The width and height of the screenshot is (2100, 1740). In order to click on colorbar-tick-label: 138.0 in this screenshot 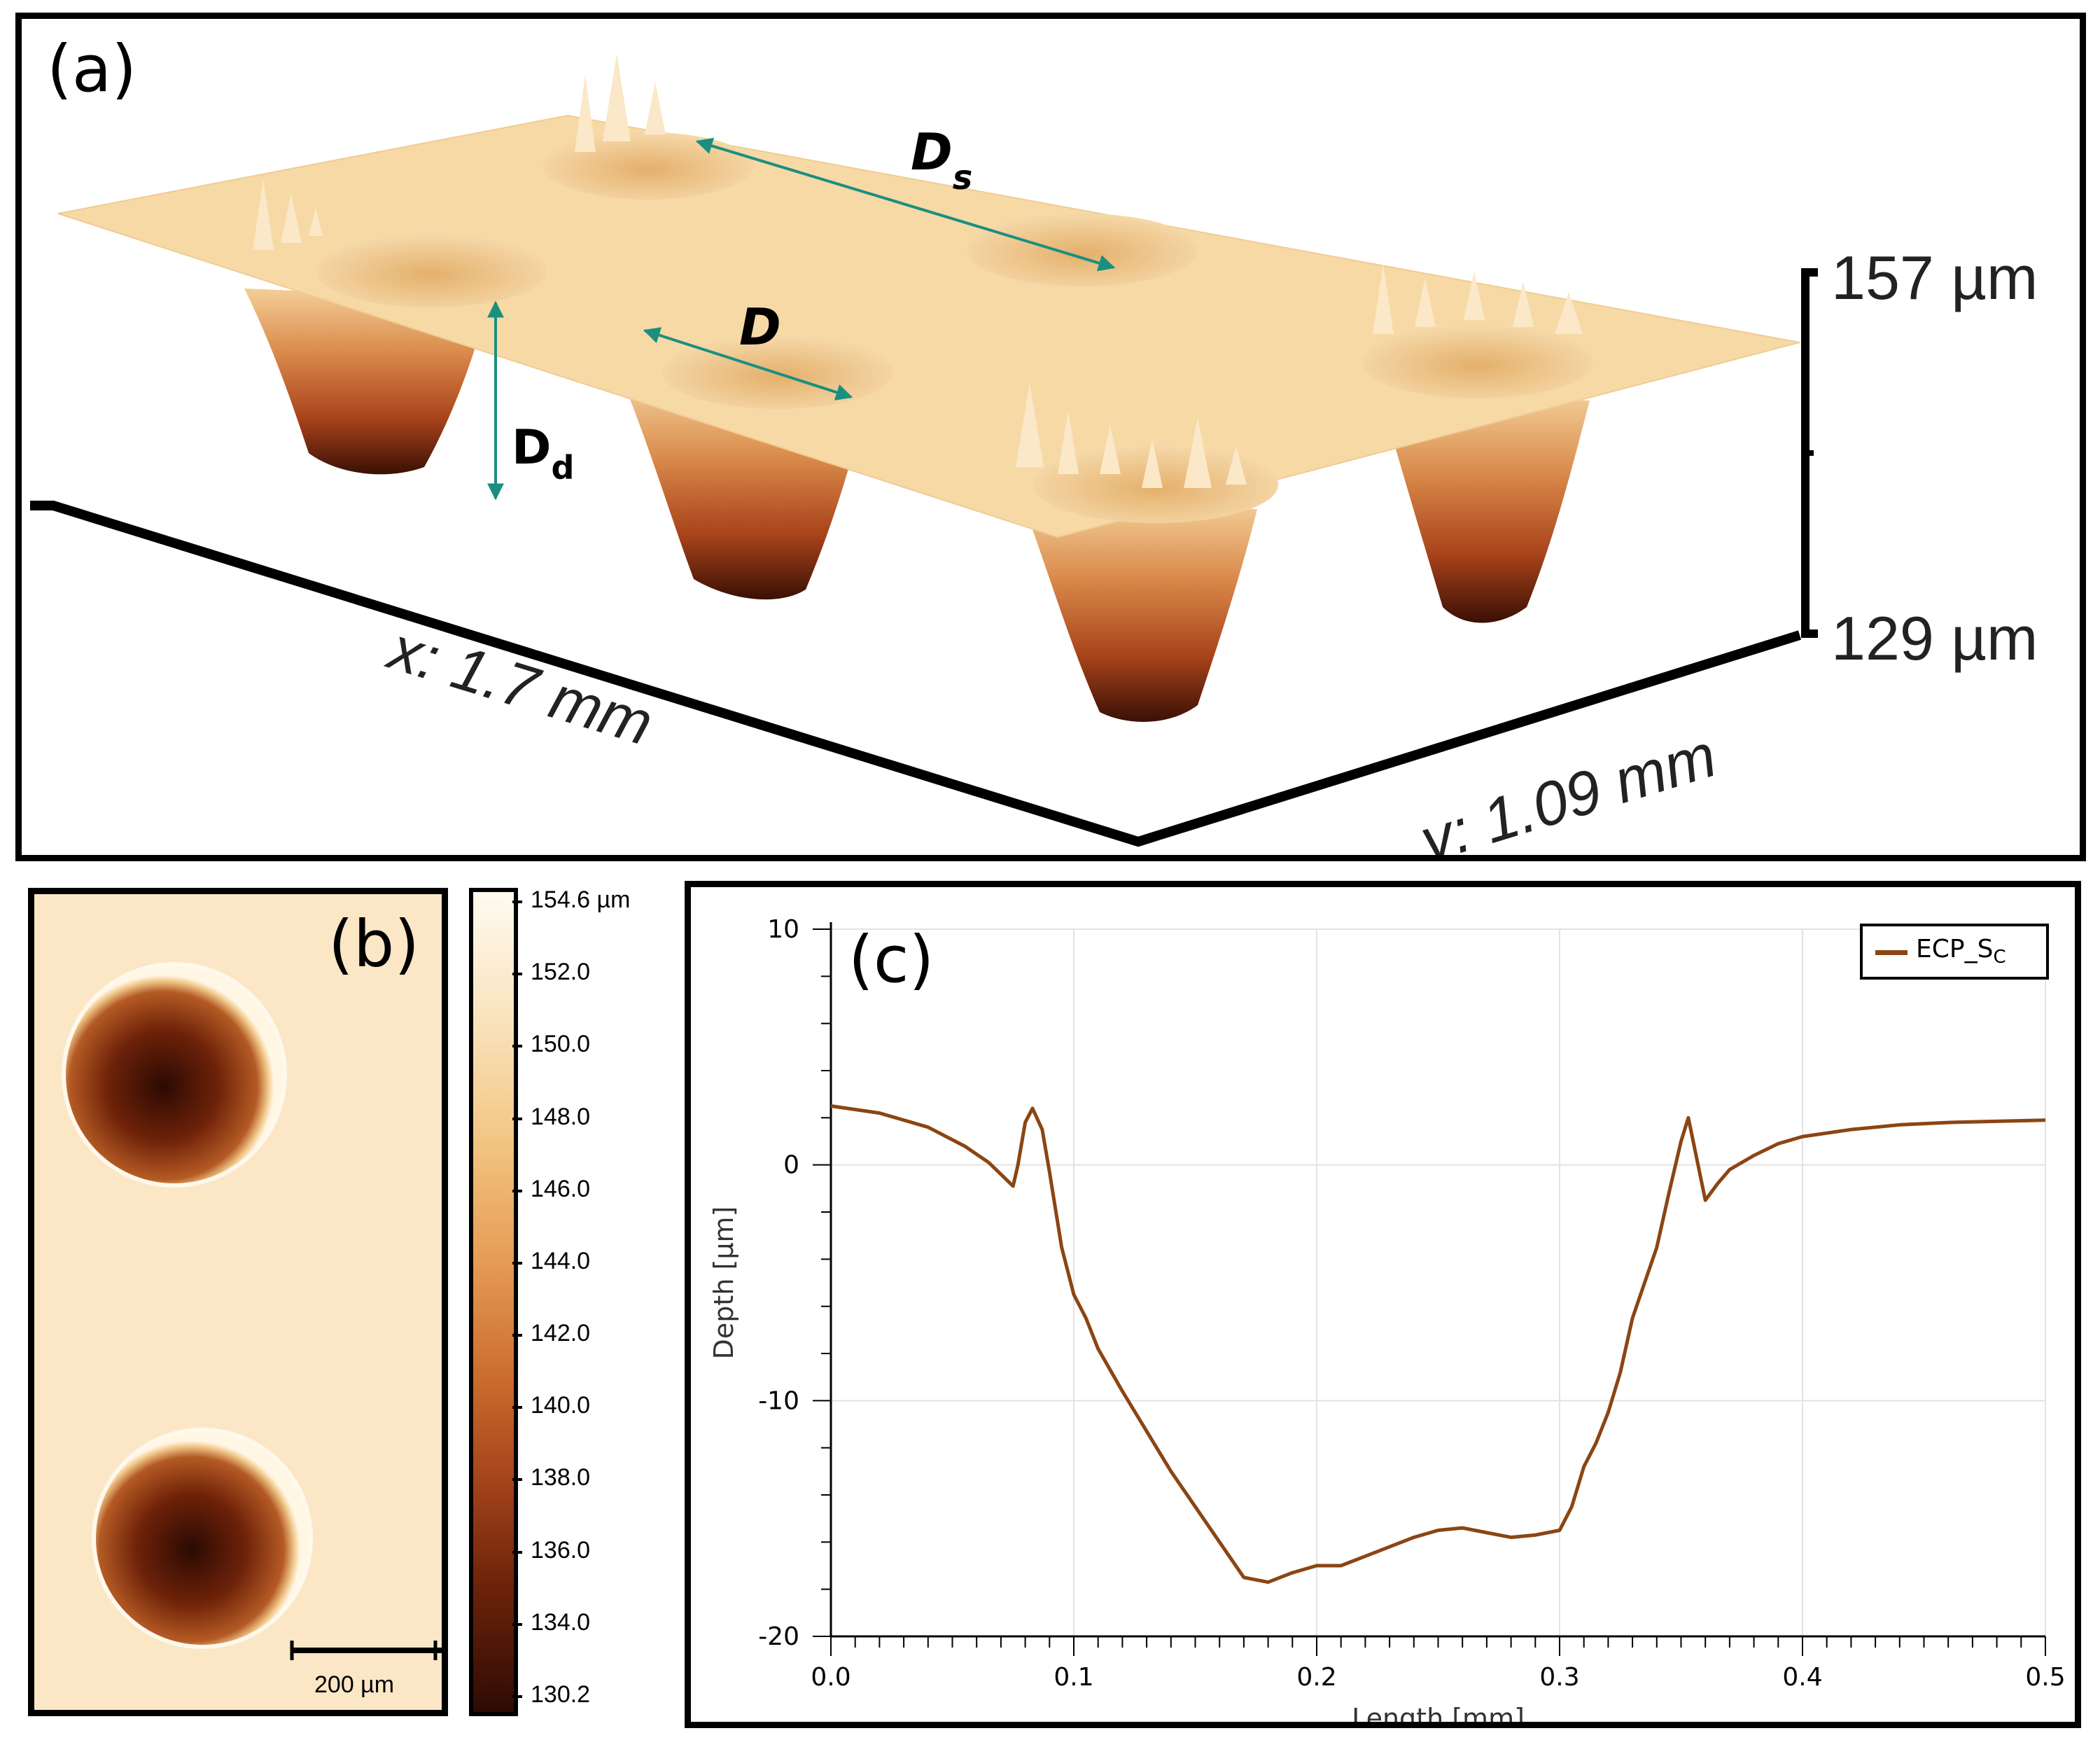, I will do `click(561, 1478)`.